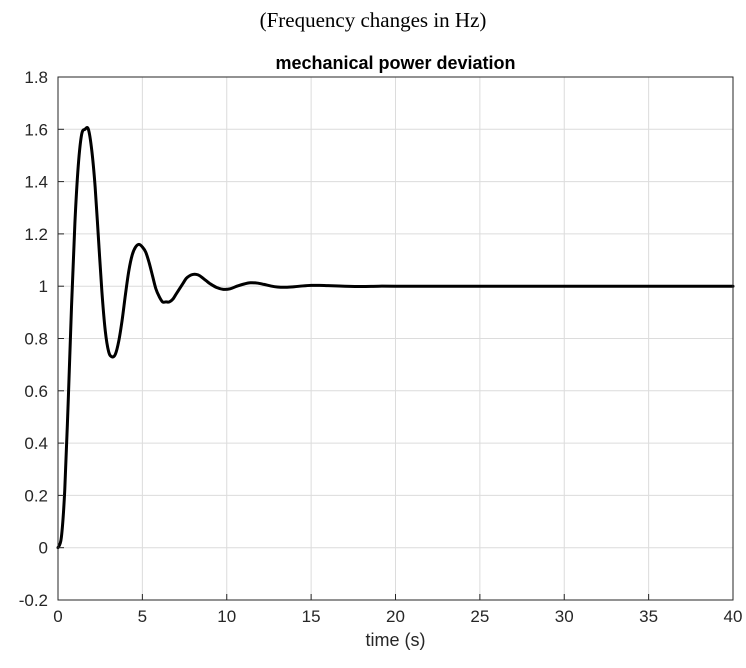  Describe the element at coordinates (648, 616) in the screenshot. I see `x-tick-label: 35` at that location.